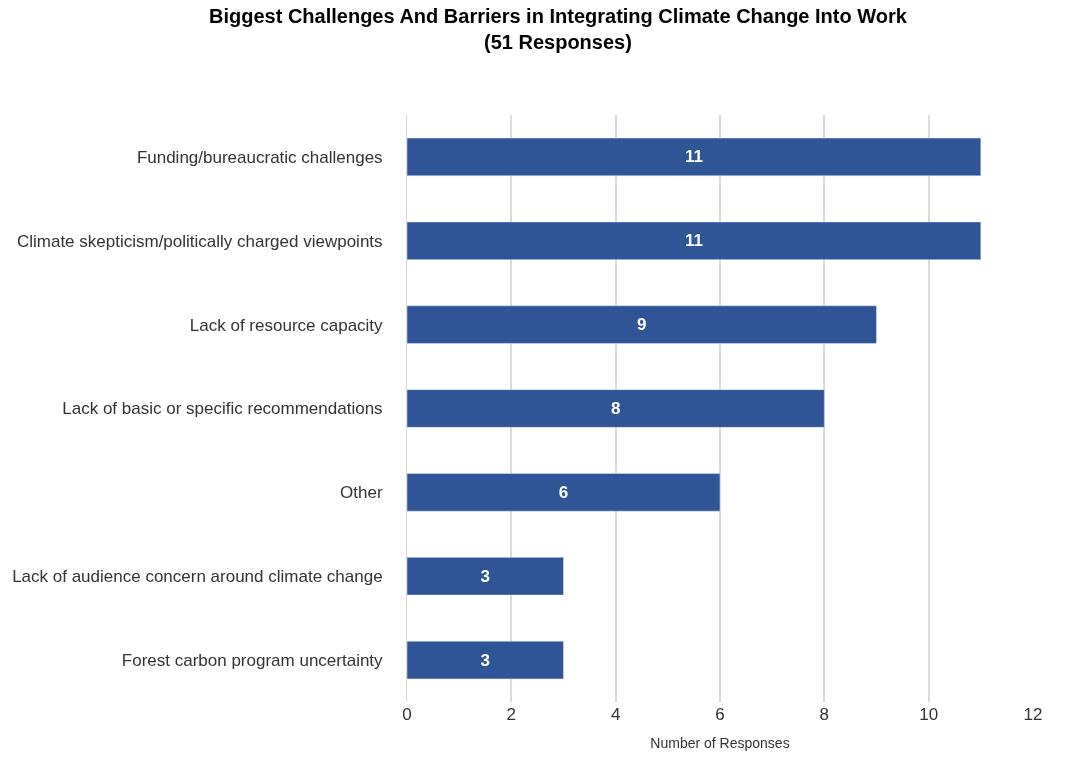  What do you see at coordinates (720, 714) in the screenshot?
I see `x-tick-label: 6` at bounding box center [720, 714].